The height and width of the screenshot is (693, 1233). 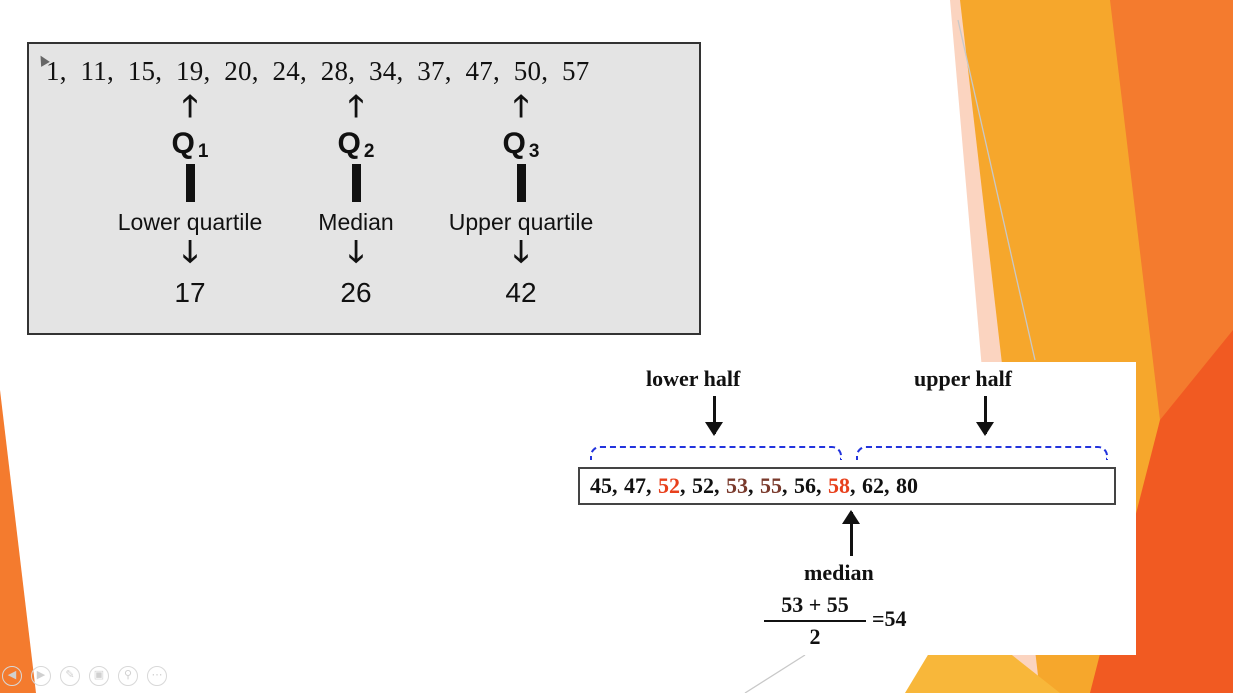 I want to click on number-segment: 52, so click(x=669, y=485).